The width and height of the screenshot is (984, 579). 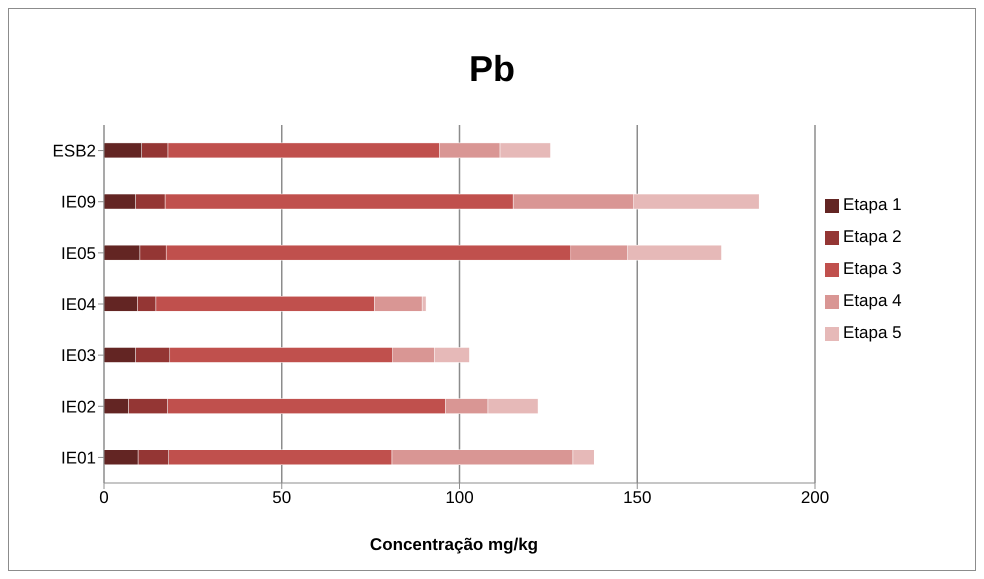 I want to click on y-tick-label: IE03, so click(x=78, y=356).